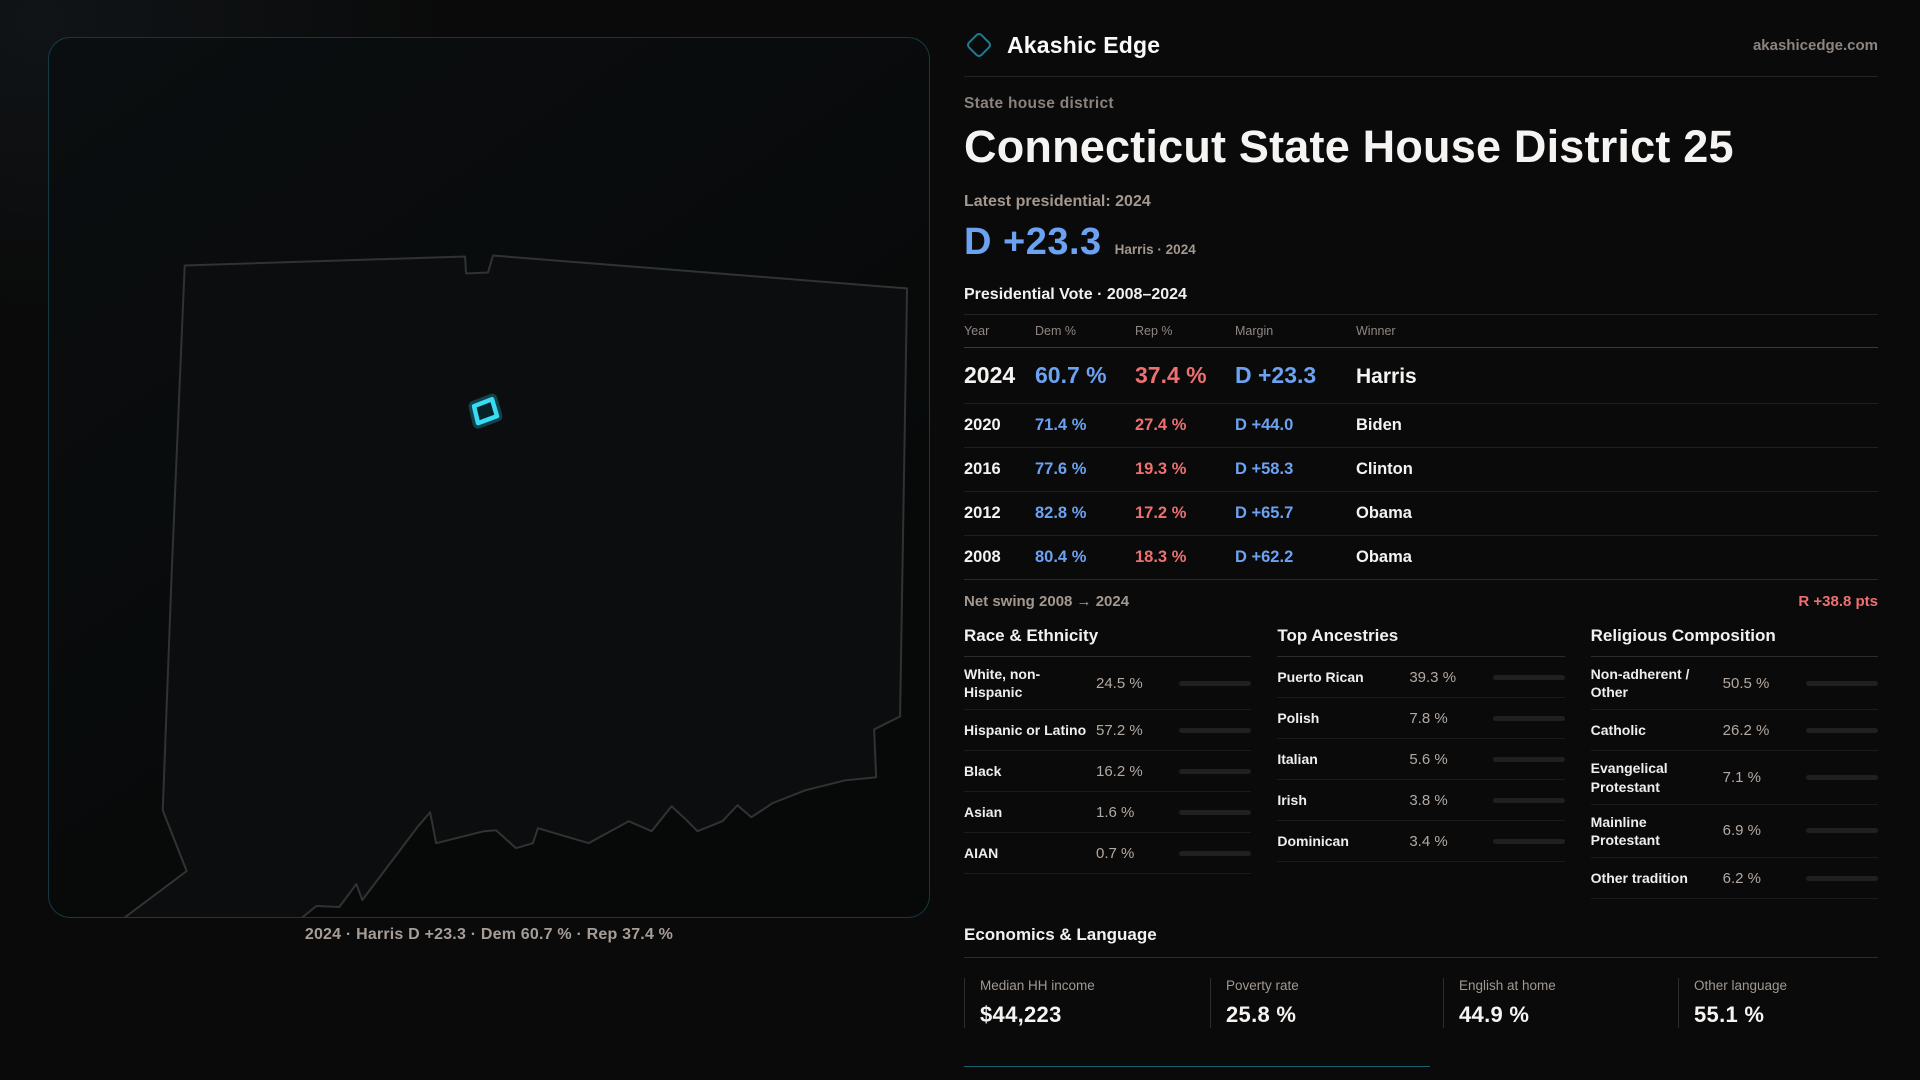 This screenshot has height=1080, width=1920. I want to click on col-dem: Dem %, so click(1055, 331).